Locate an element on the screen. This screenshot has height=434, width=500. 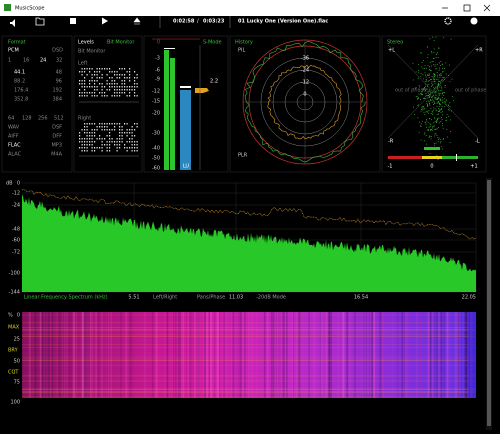
open-button is located at coordinates (40, 21).